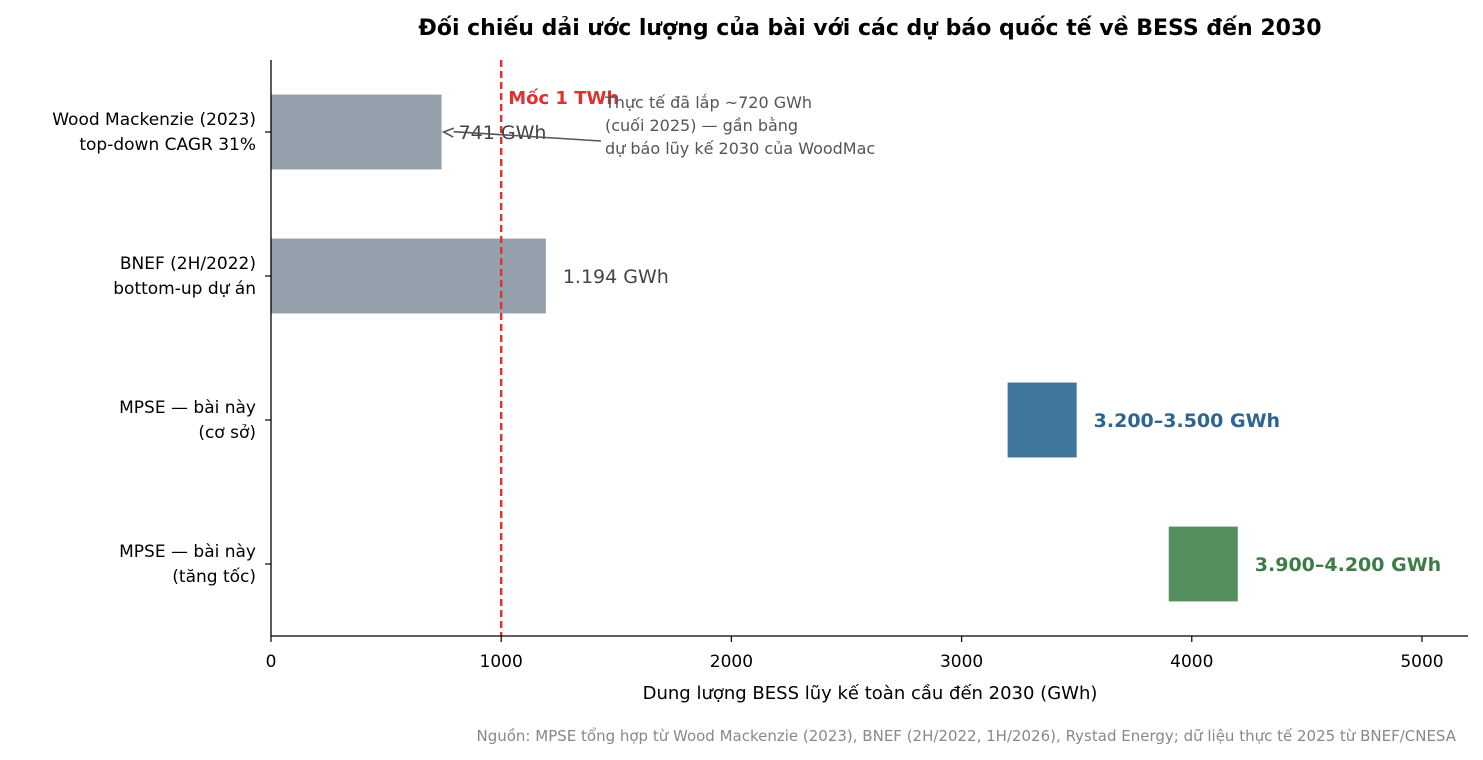 This screenshot has width=1483, height=760. I want to click on x-tick-label: 4000, so click(1191, 662).